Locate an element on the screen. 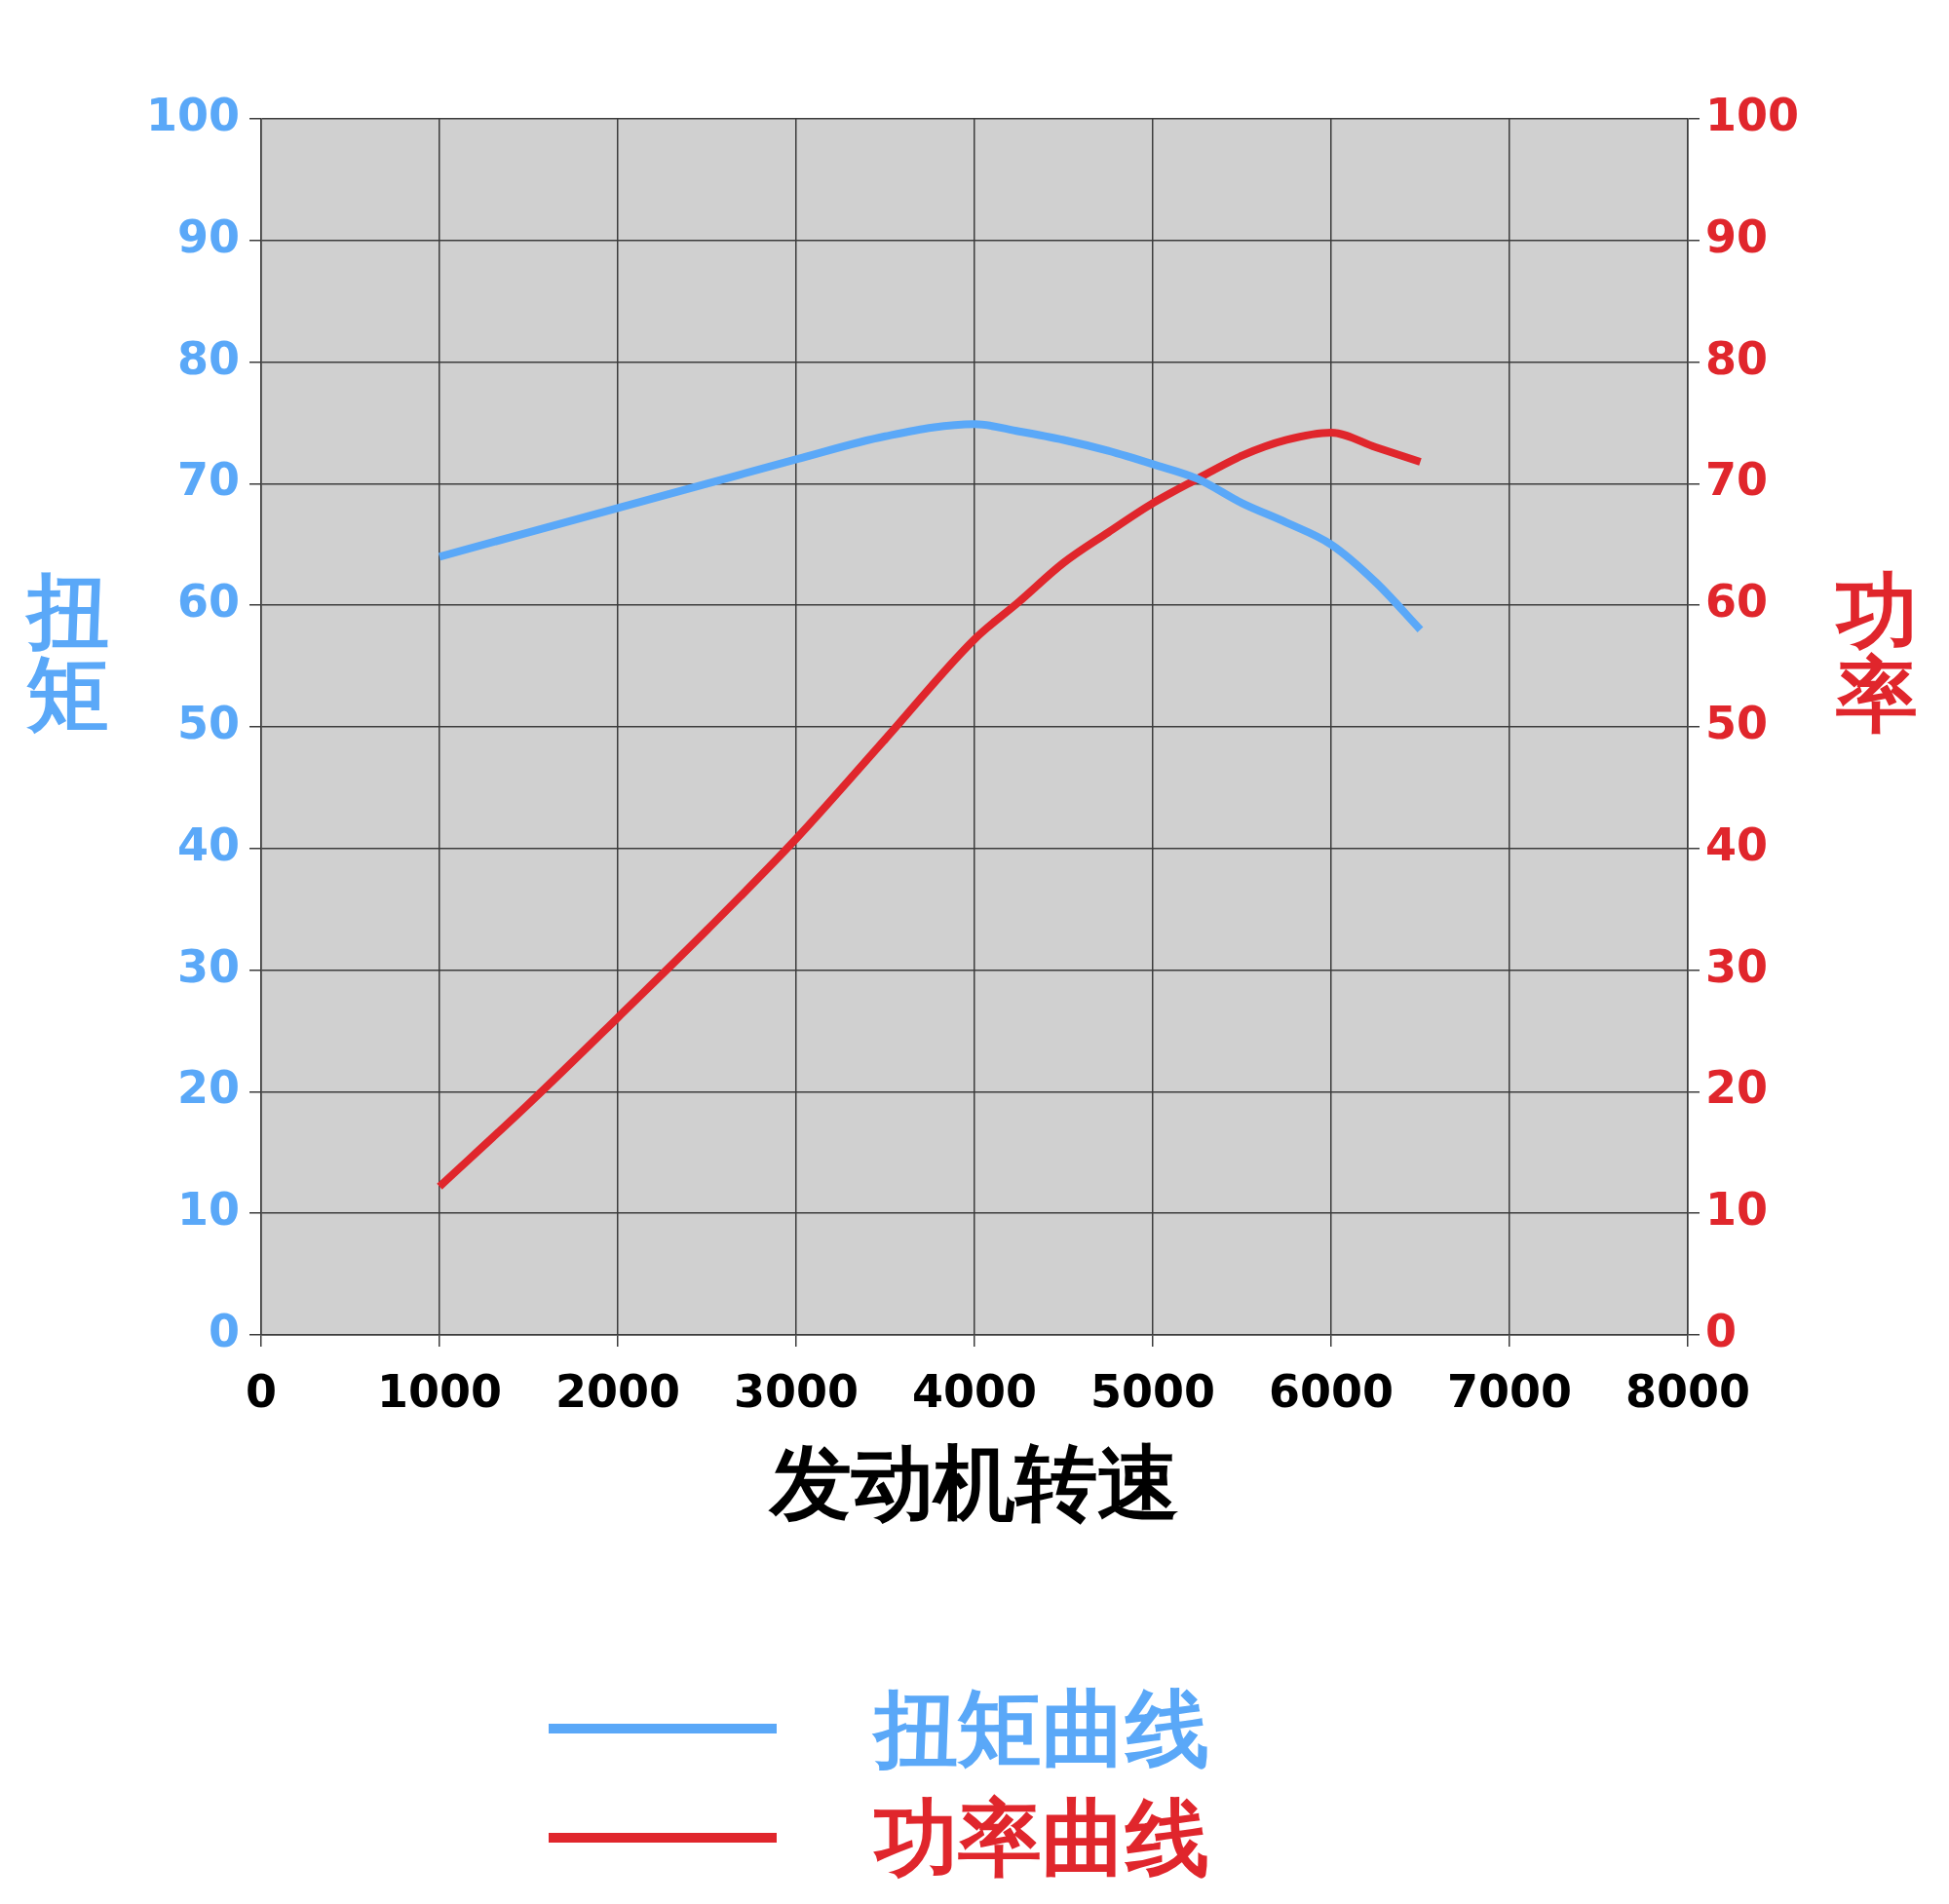 Image resolution: width=1949 pixels, height=1904 pixels. y2-tick-label: 10 is located at coordinates (1737, 1210).